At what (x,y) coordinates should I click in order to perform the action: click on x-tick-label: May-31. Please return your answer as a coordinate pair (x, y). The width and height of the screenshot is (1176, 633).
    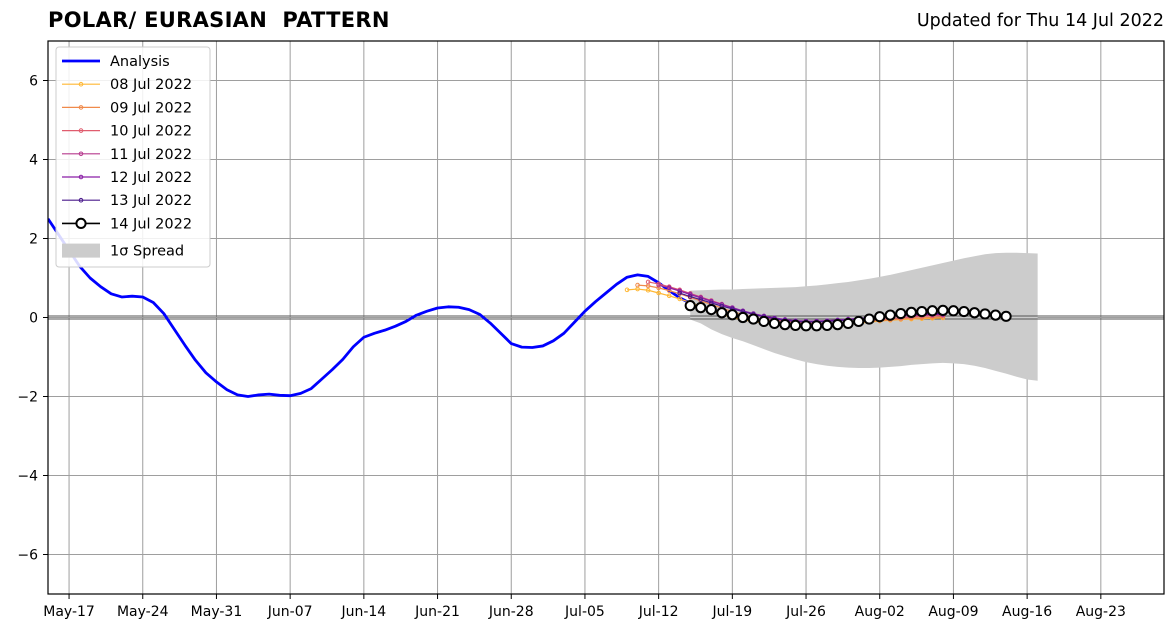
    Looking at the image, I should click on (217, 612).